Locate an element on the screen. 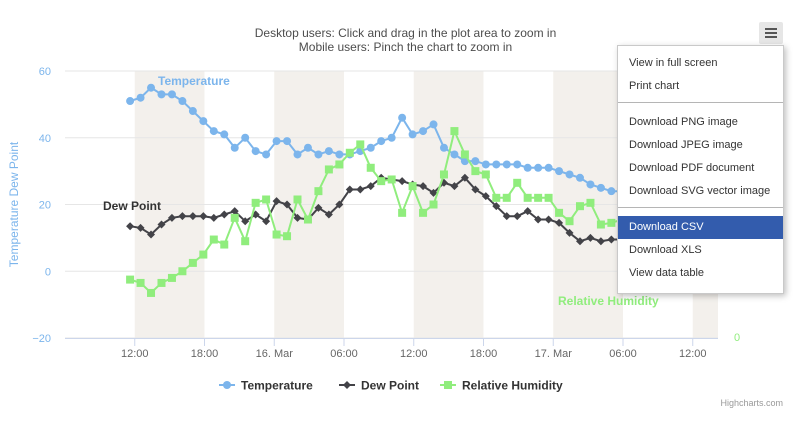 The height and width of the screenshot is (427, 811). legend-item-2: Relative Humidity is located at coordinates (501, 386).